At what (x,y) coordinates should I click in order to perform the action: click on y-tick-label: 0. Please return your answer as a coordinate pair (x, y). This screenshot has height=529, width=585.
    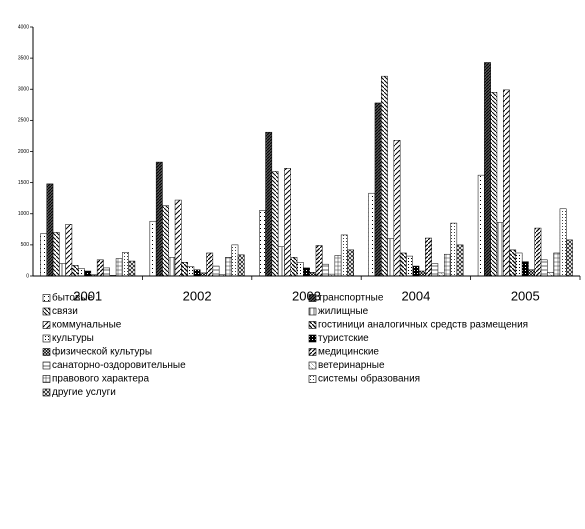
    Looking at the image, I should click on (27, 276).